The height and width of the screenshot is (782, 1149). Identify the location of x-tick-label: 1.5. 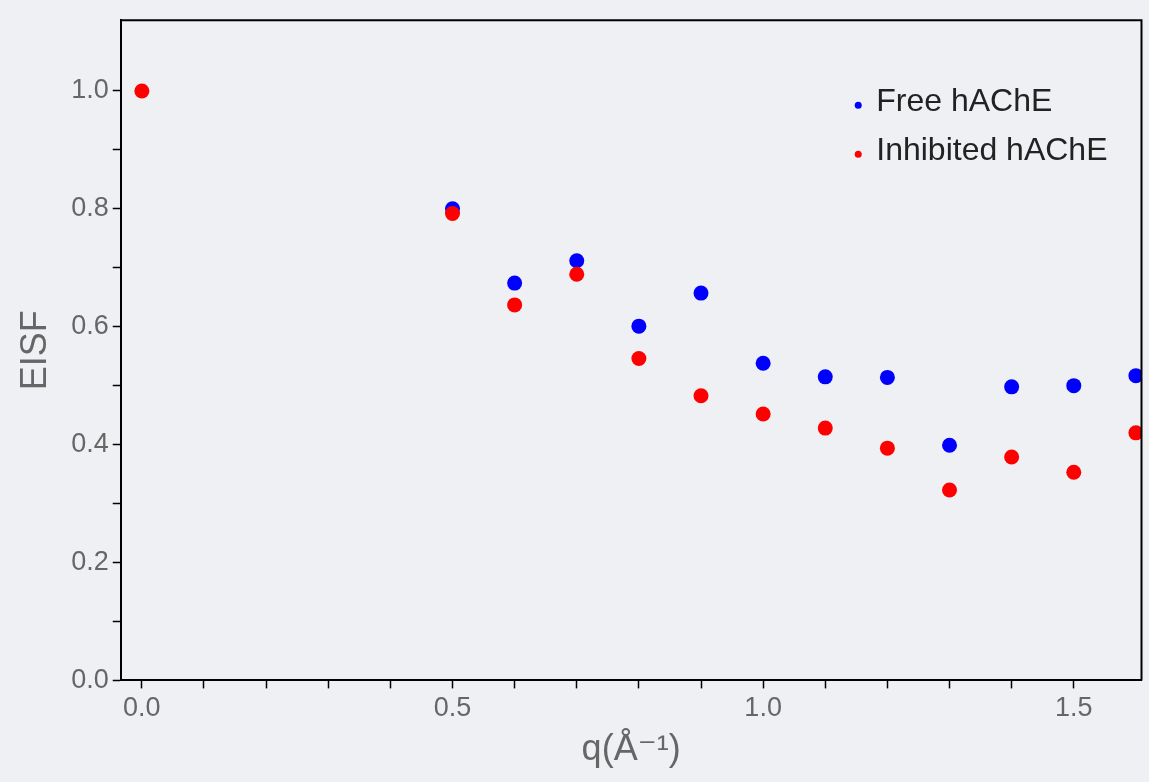
(1074, 707).